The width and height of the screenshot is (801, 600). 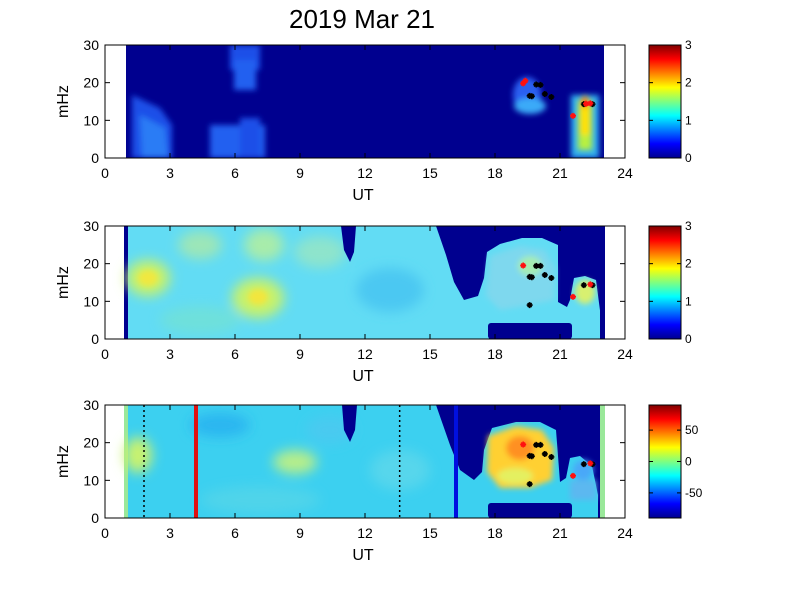 I want to click on panel-3-x-tick-label: 0, so click(x=105, y=533).